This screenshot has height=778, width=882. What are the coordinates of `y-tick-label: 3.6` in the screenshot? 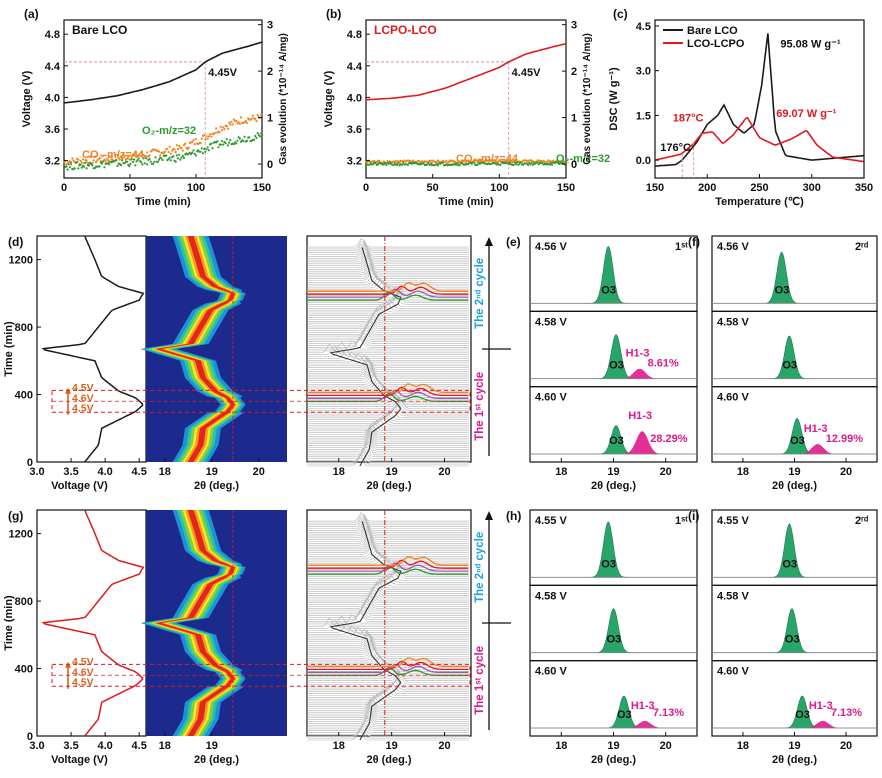 It's located at (52, 130).